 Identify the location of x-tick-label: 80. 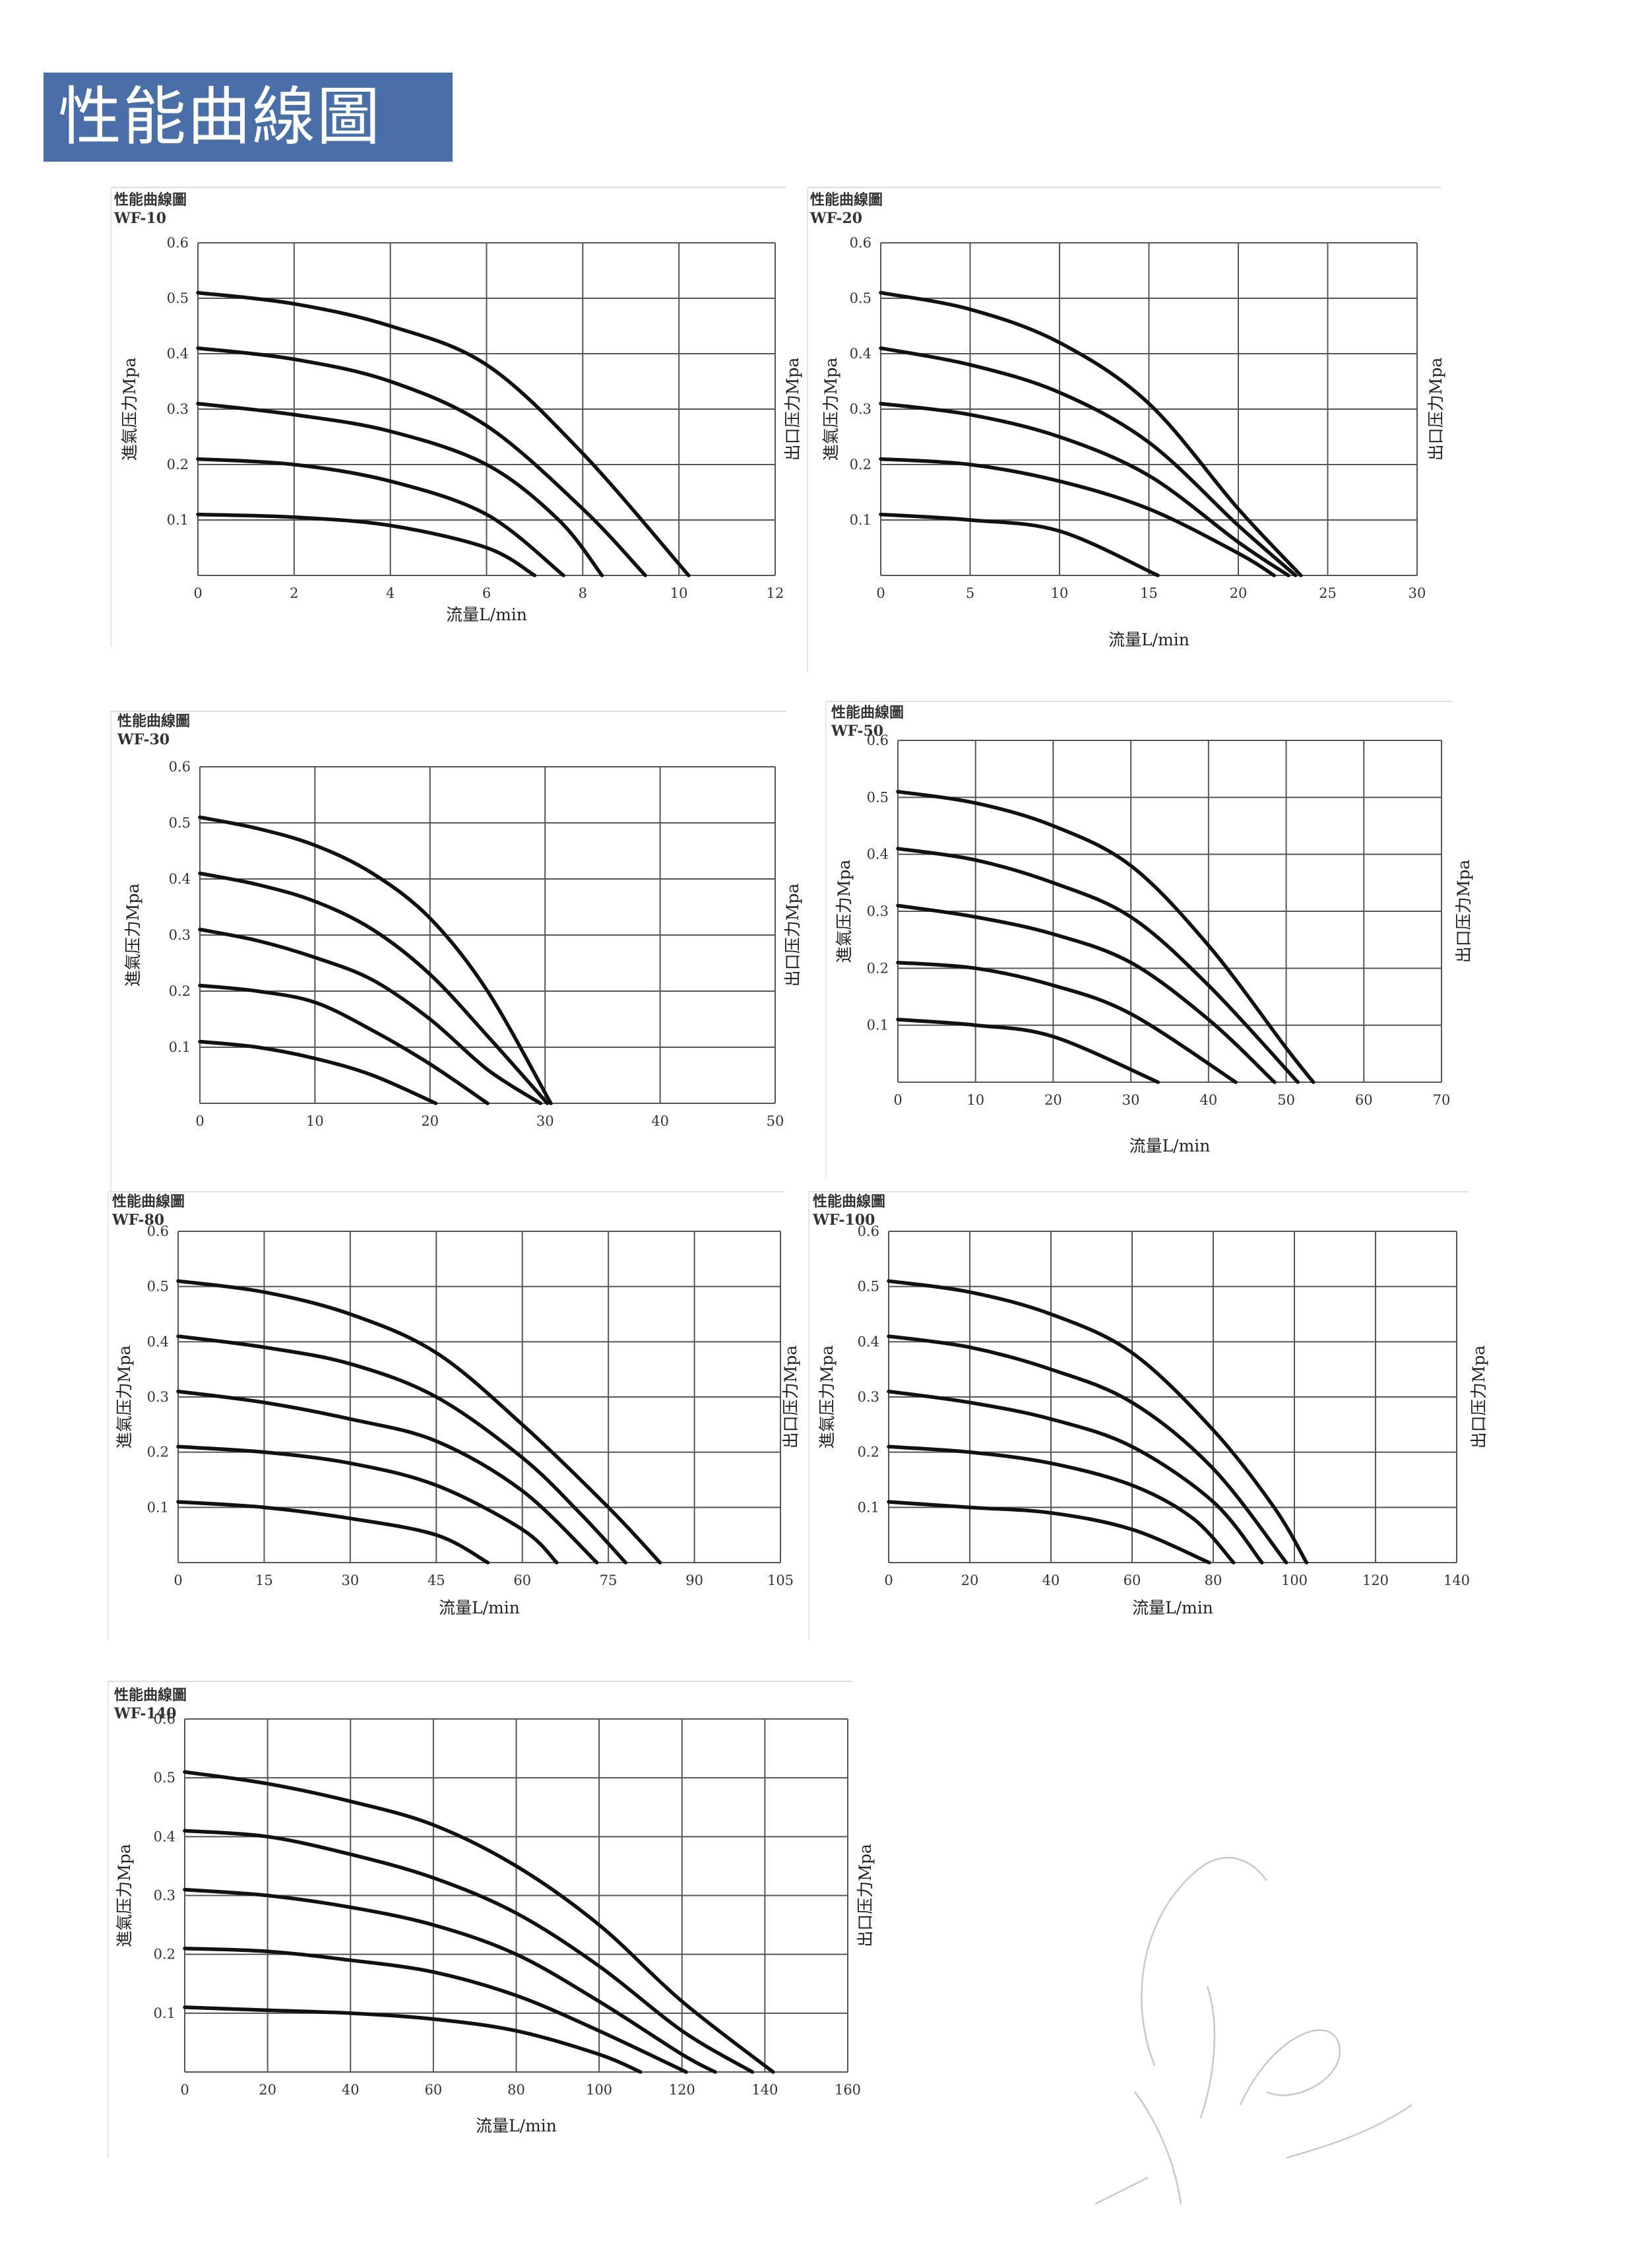
(1213, 1580).